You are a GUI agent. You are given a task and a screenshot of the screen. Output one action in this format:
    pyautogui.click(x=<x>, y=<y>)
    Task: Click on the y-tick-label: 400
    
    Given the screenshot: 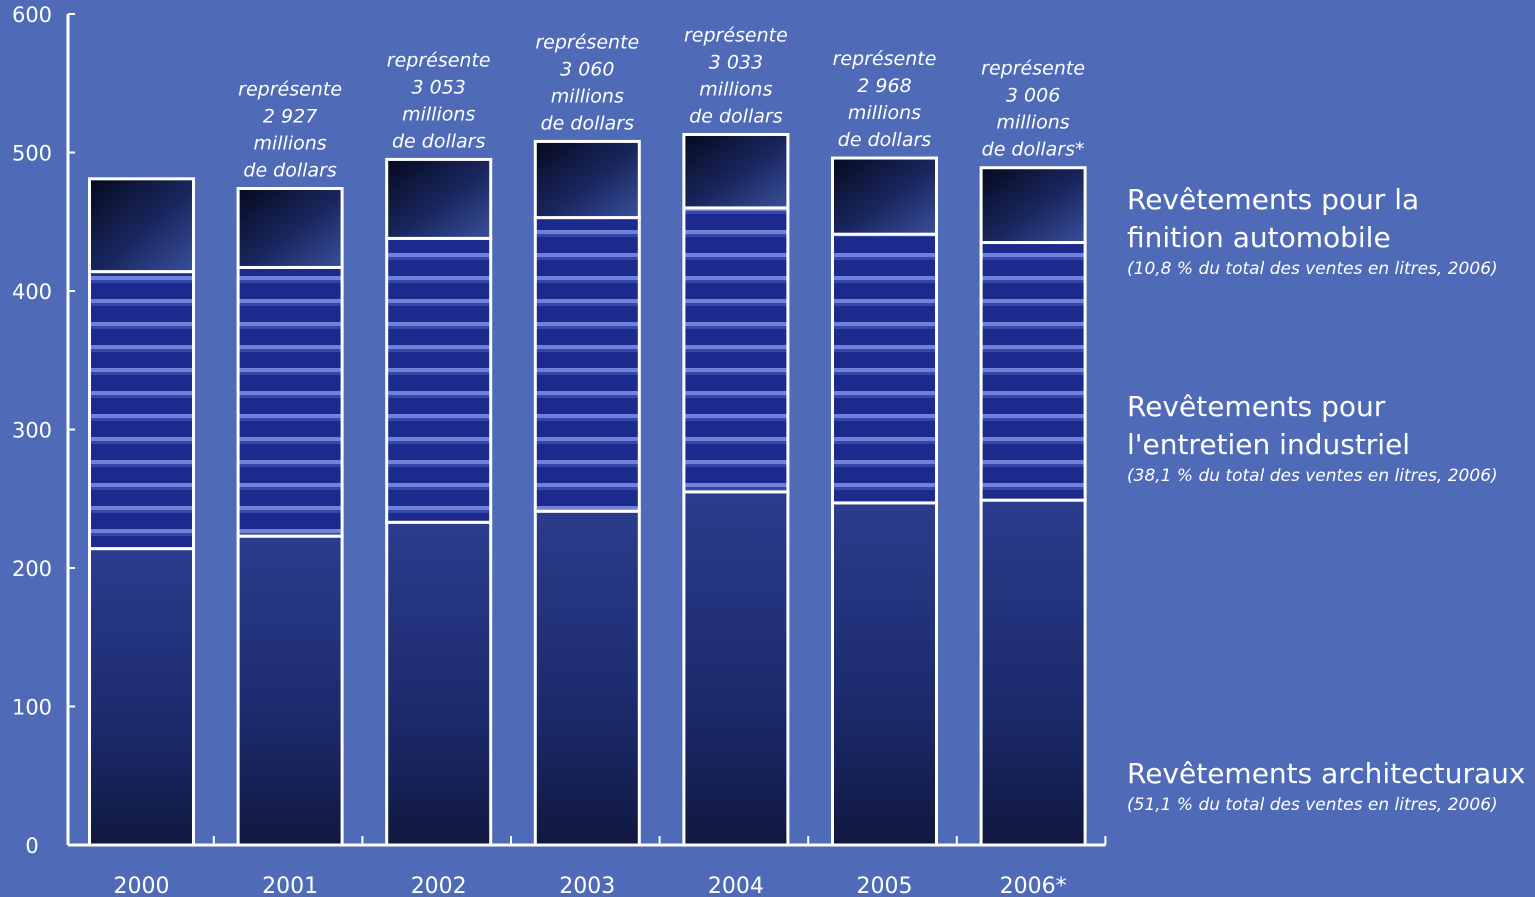 What is the action you would take?
    pyautogui.click(x=32, y=292)
    